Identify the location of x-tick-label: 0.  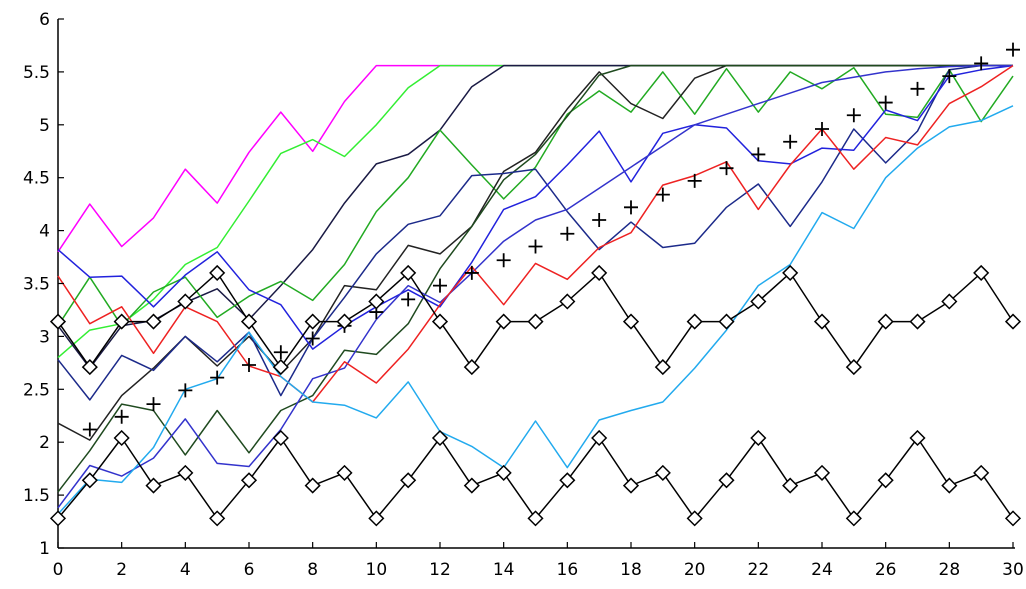
(58, 570).